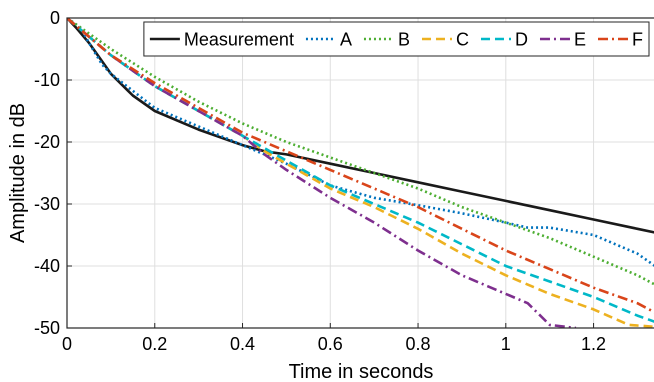 The image size is (654, 382). What do you see at coordinates (47, 142) in the screenshot?
I see `y-tick-label: -20` at bounding box center [47, 142].